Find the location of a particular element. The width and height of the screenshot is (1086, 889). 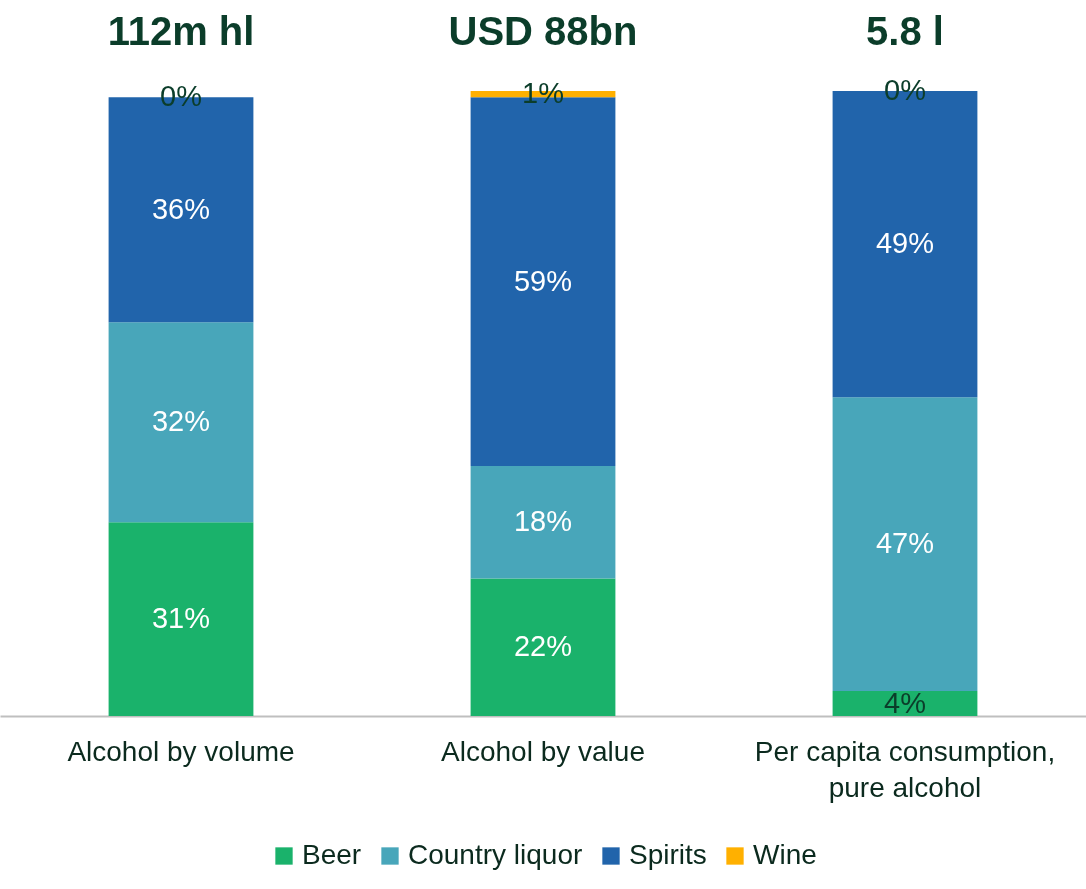

legend-label: Spirits is located at coordinates (668, 854).